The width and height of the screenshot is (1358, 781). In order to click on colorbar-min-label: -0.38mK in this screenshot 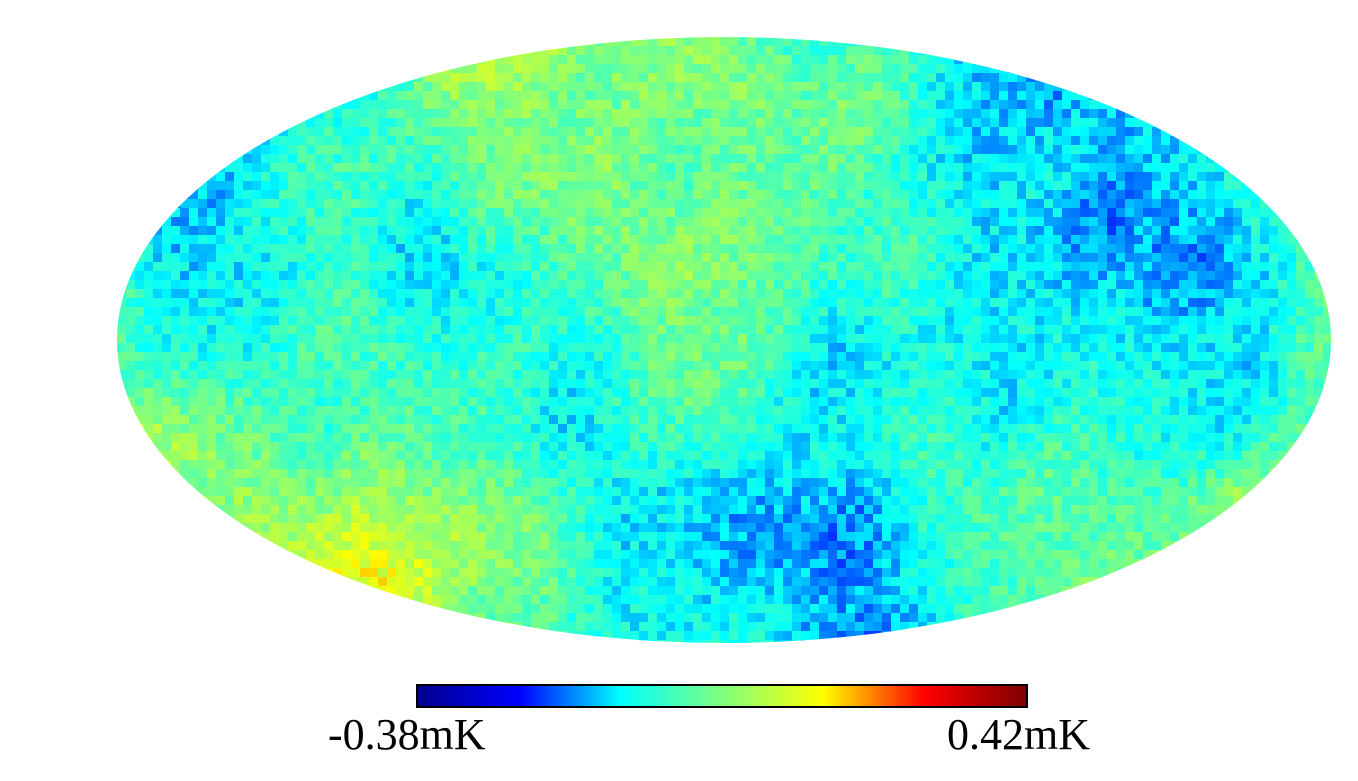, I will do `click(407, 734)`.